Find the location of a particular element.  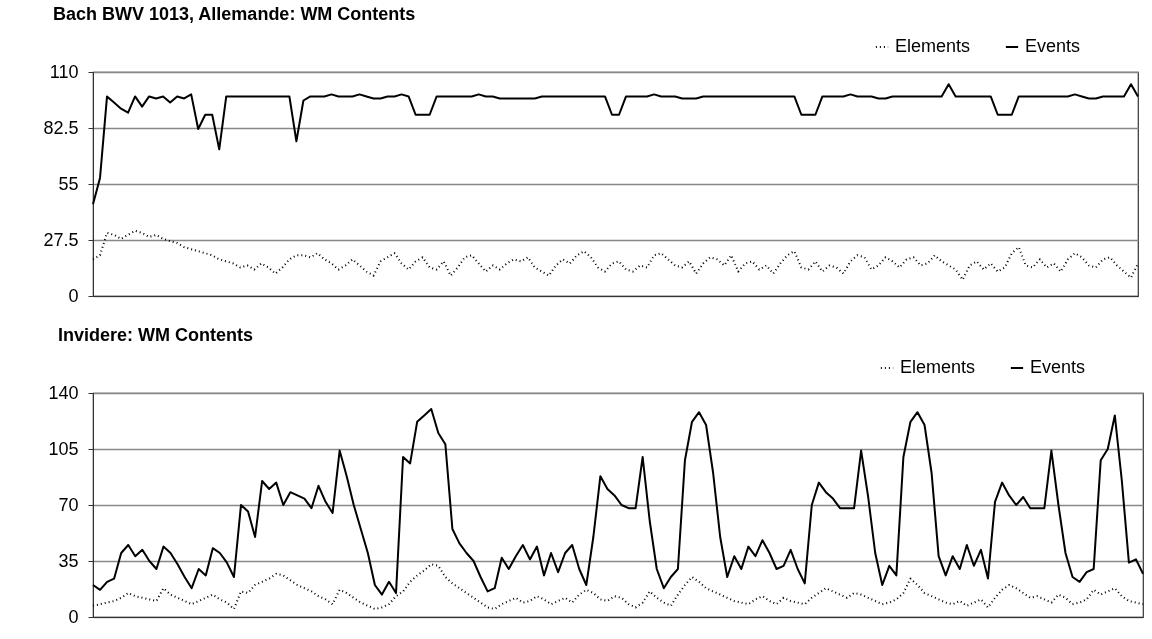

y-tick-label: 35 is located at coordinates (68, 560).